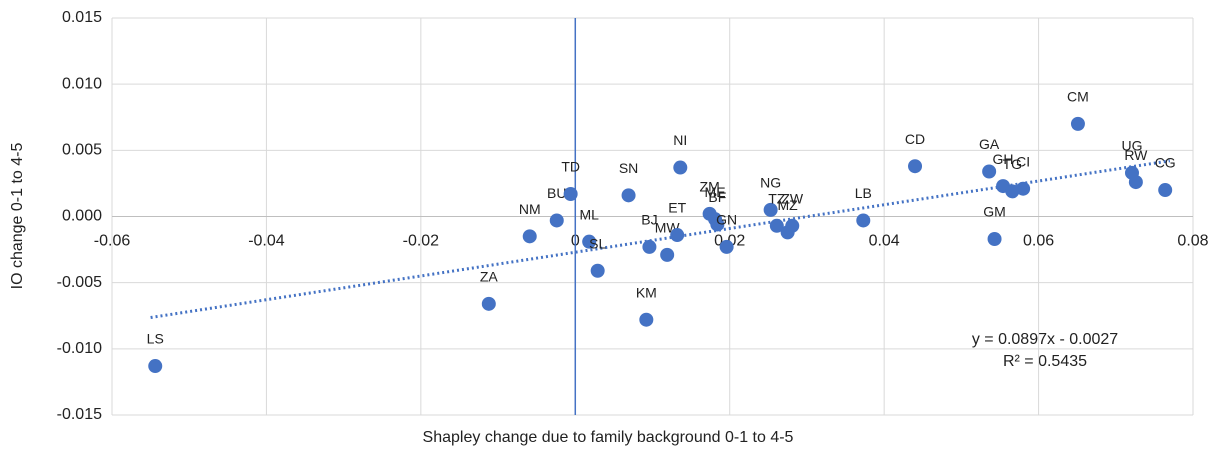 The height and width of the screenshot is (450, 1211). Describe the element at coordinates (421, 241) in the screenshot. I see `x-tick-label: -0.02` at that location.